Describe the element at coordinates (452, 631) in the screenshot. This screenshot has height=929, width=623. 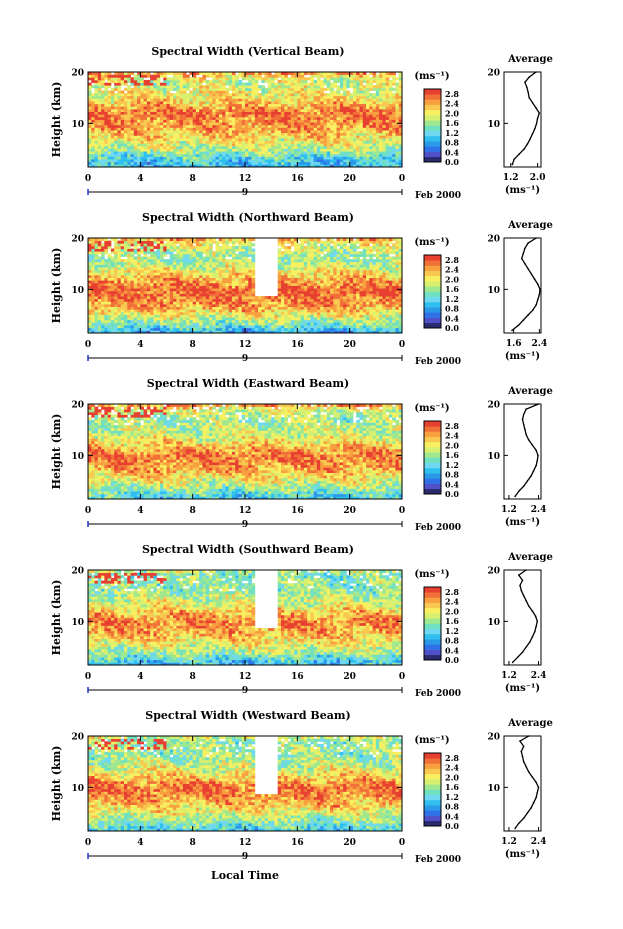
I see `colorbar-tick-label: 1.2` at that location.